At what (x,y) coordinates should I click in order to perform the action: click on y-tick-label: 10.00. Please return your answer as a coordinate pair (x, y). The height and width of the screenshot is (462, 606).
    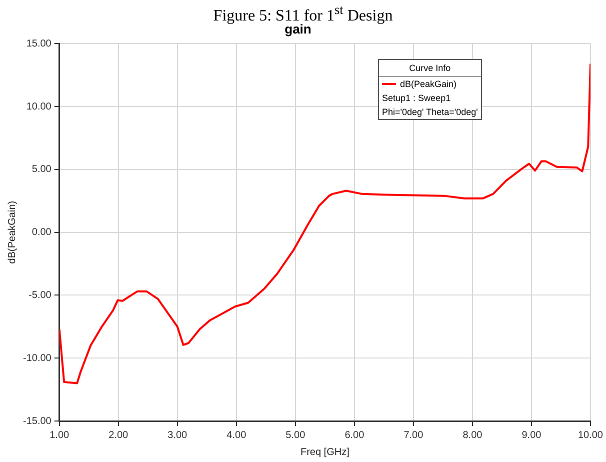
    Looking at the image, I should click on (39, 106).